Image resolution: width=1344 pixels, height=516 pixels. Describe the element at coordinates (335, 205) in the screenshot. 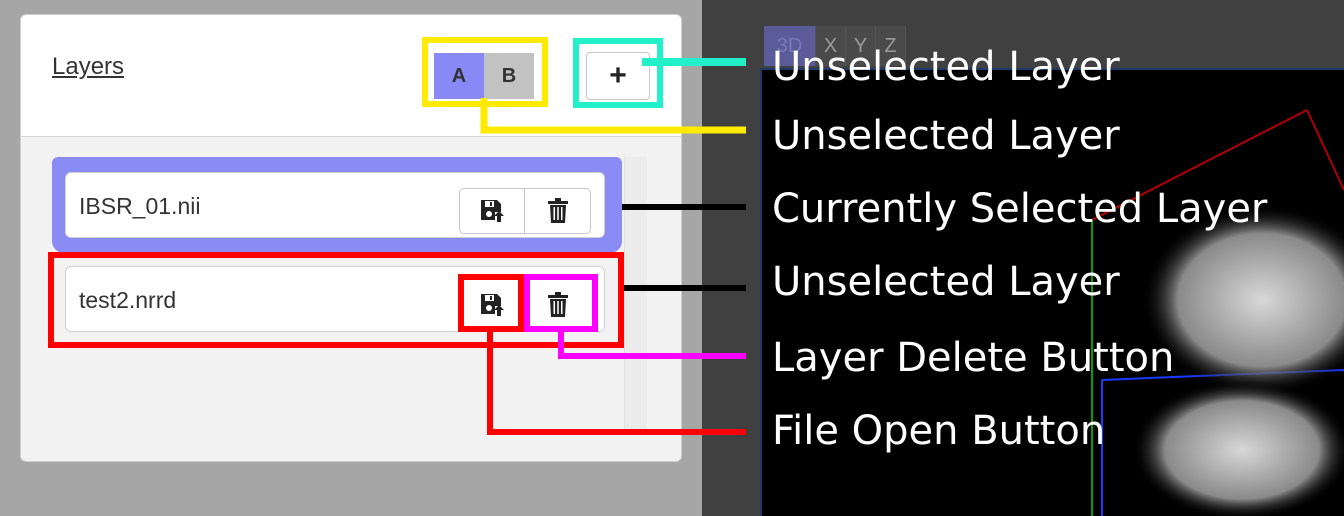

I see `layer-row-selected: IBSR_01.nii` at that location.